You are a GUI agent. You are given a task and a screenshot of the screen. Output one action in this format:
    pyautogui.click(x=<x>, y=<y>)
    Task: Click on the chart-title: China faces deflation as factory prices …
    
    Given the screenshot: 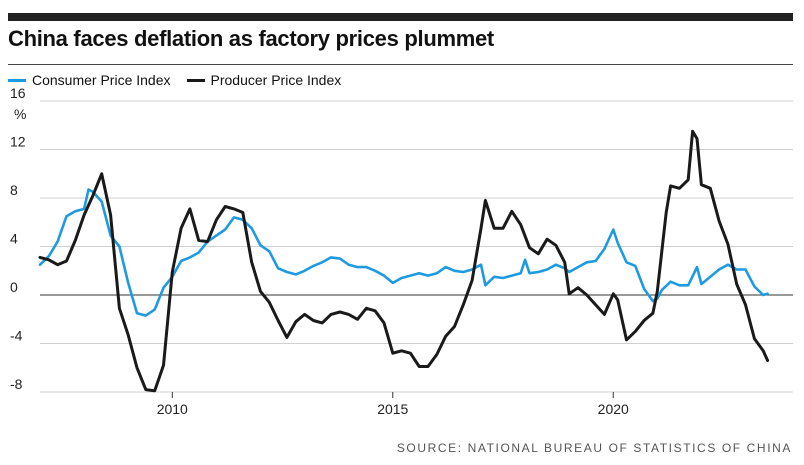 What is the action you would take?
    pyautogui.click(x=251, y=38)
    